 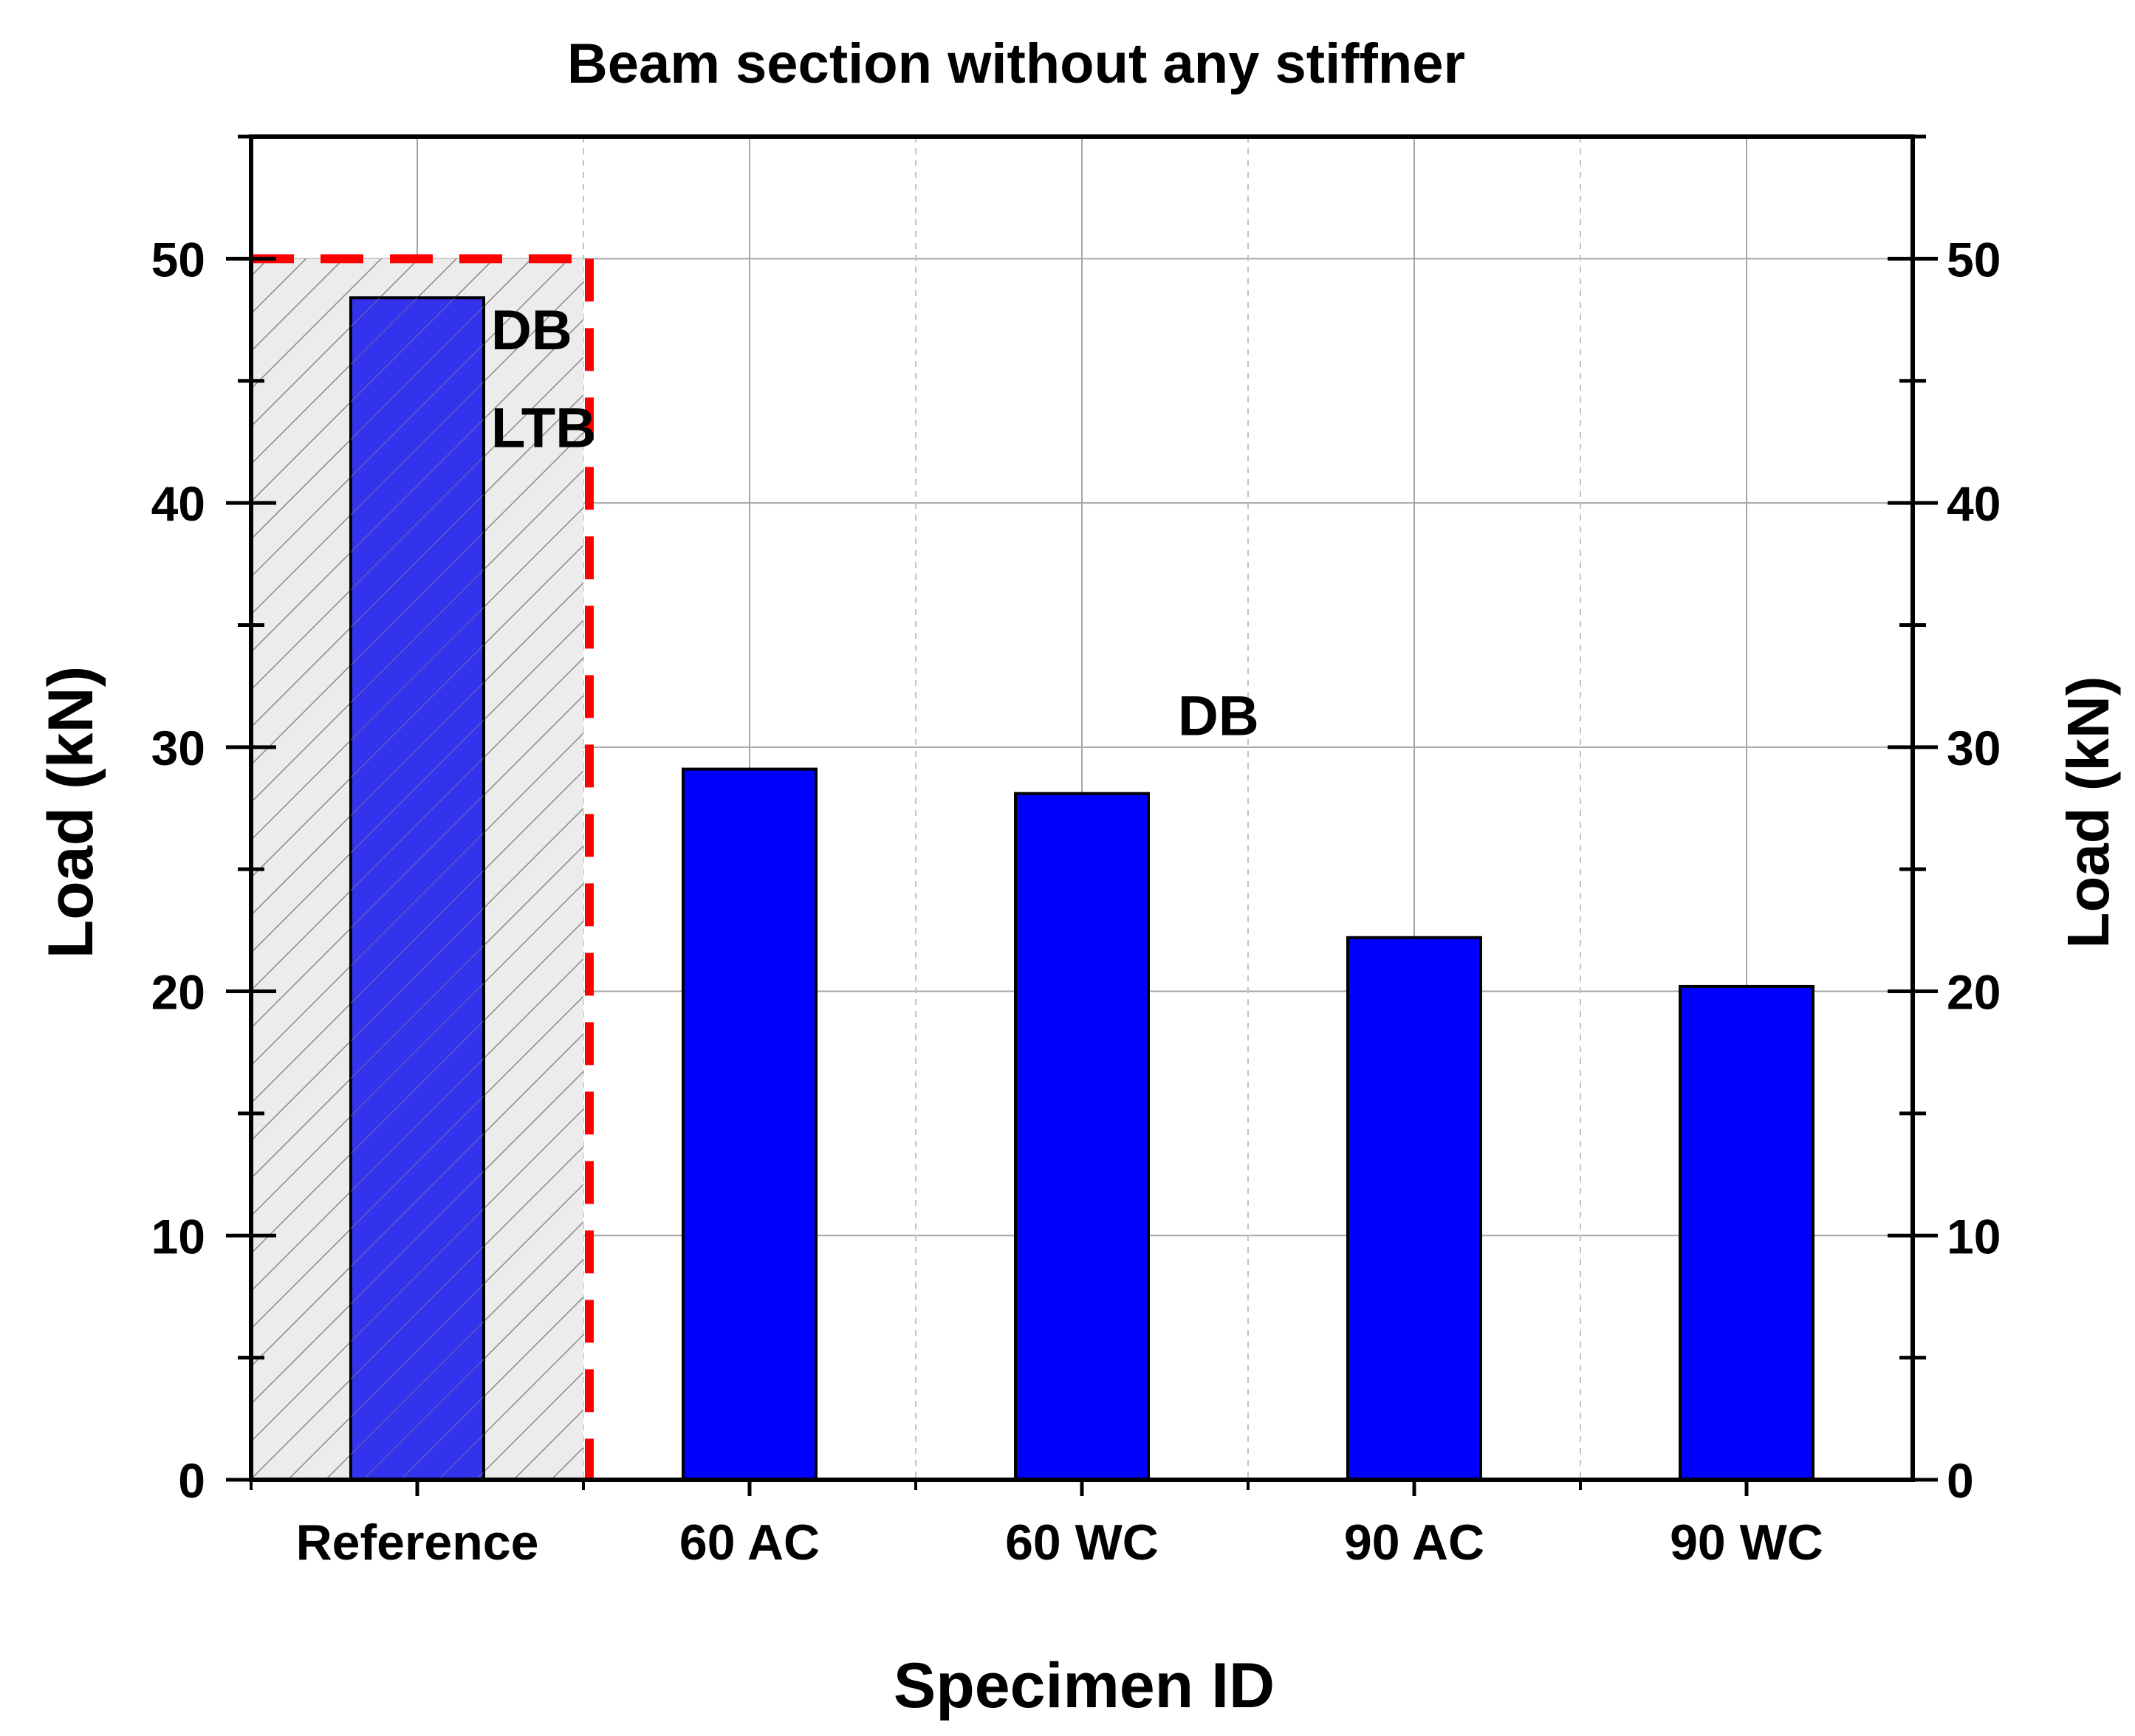 What do you see at coordinates (178, 503) in the screenshot?
I see `y-tick-label-left: 40` at bounding box center [178, 503].